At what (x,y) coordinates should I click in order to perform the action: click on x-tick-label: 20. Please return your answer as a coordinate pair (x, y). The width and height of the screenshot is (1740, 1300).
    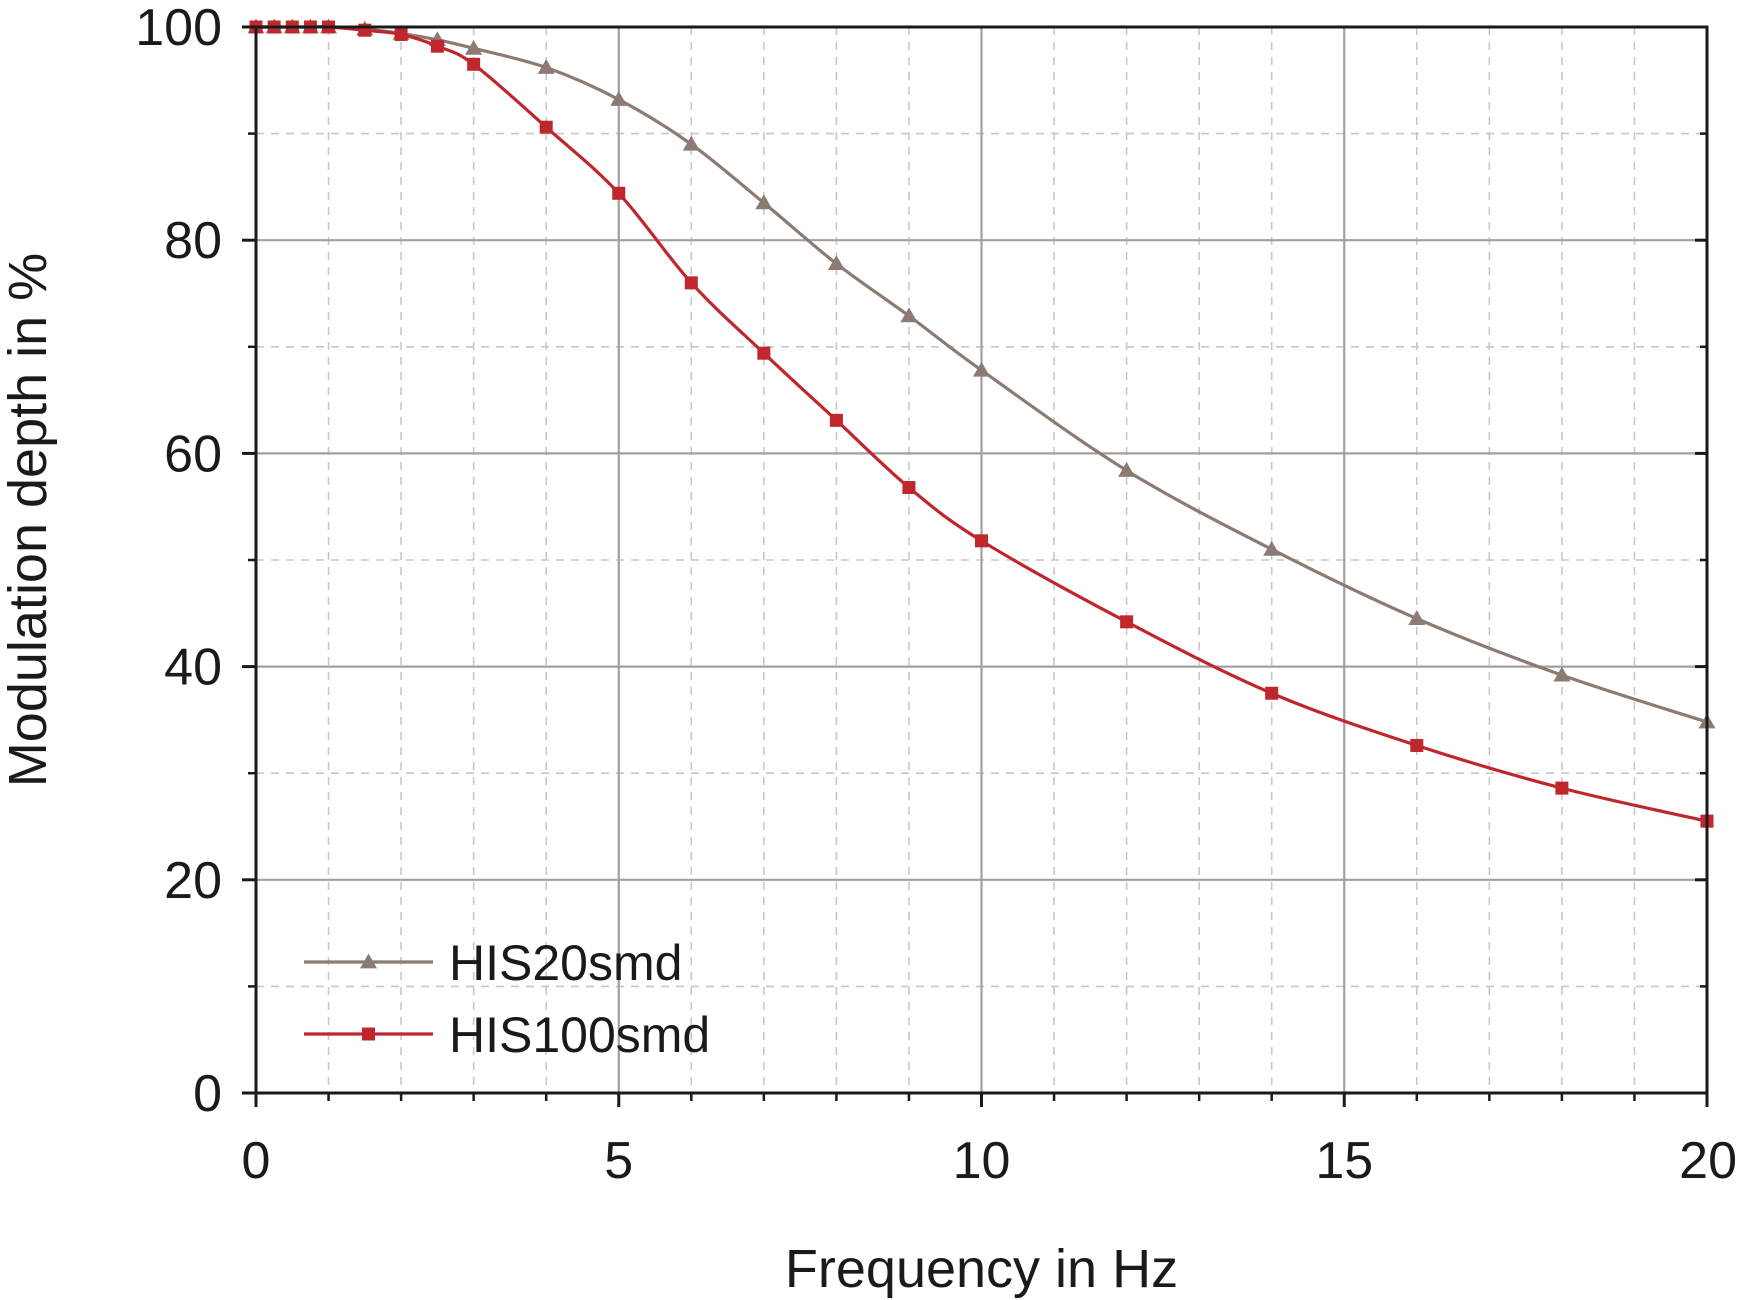
    Looking at the image, I should click on (1708, 1161).